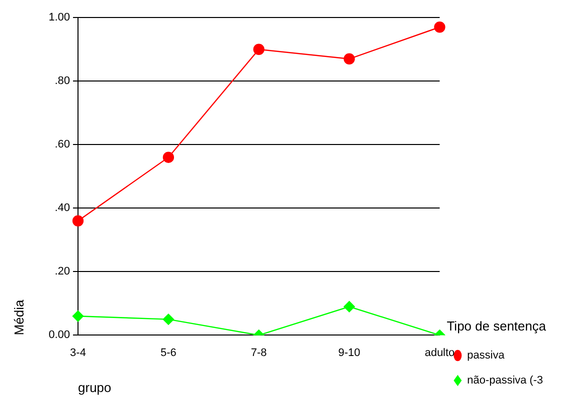 This screenshot has height=408, width=565. I want to click on legend-title: Tipo de sentença, so click(496, 326).